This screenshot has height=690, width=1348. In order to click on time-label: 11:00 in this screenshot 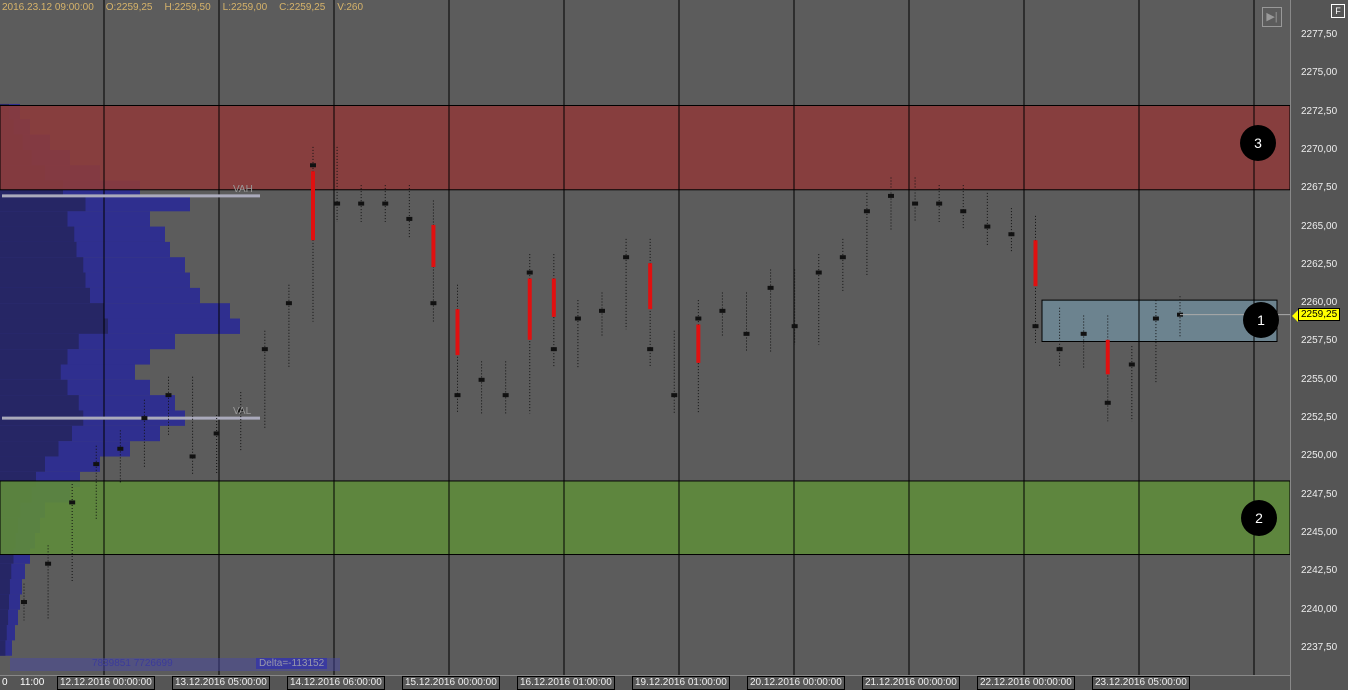, I will do `click(32, 682)`.